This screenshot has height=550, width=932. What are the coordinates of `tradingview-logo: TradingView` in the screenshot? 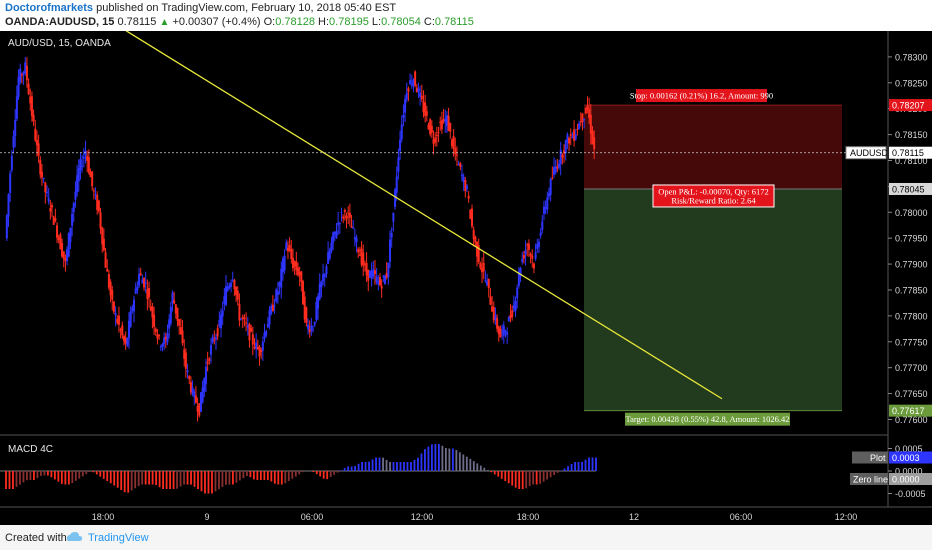 It's located at (118, 538).